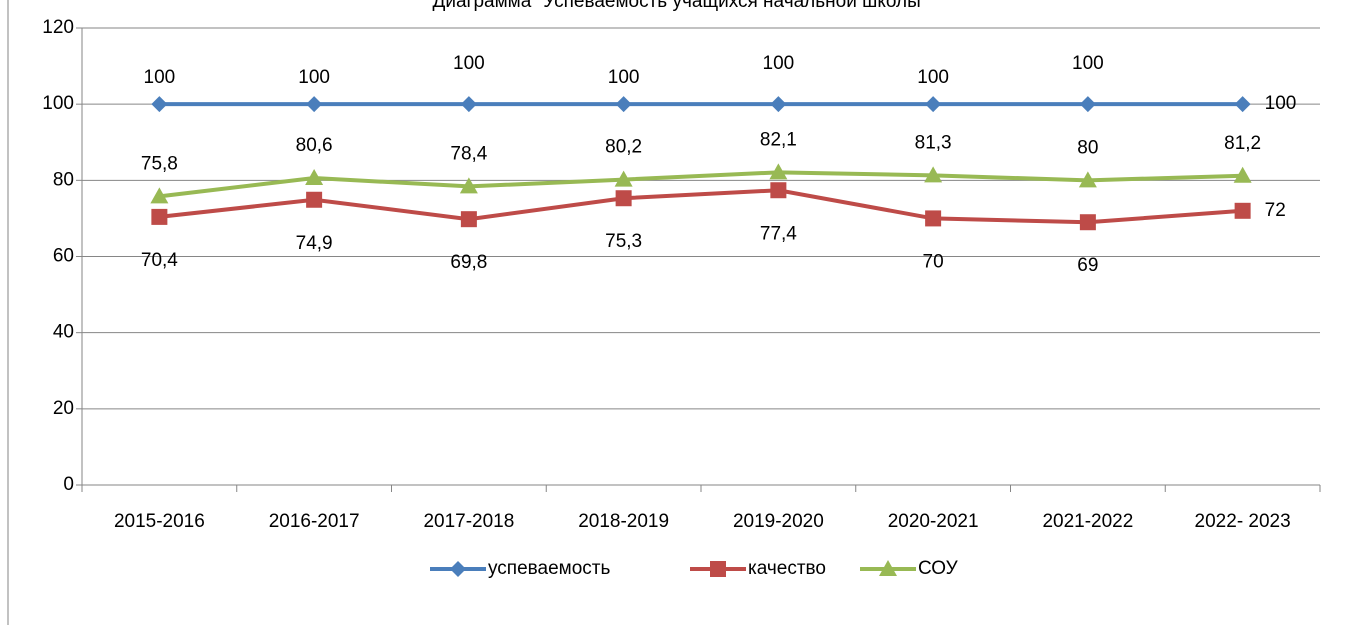 The image size is (1362, 625). Describe the element at coordinates (1087, 521) in the screenshot. I see `x-tick-label: 2021-2022` at that location.